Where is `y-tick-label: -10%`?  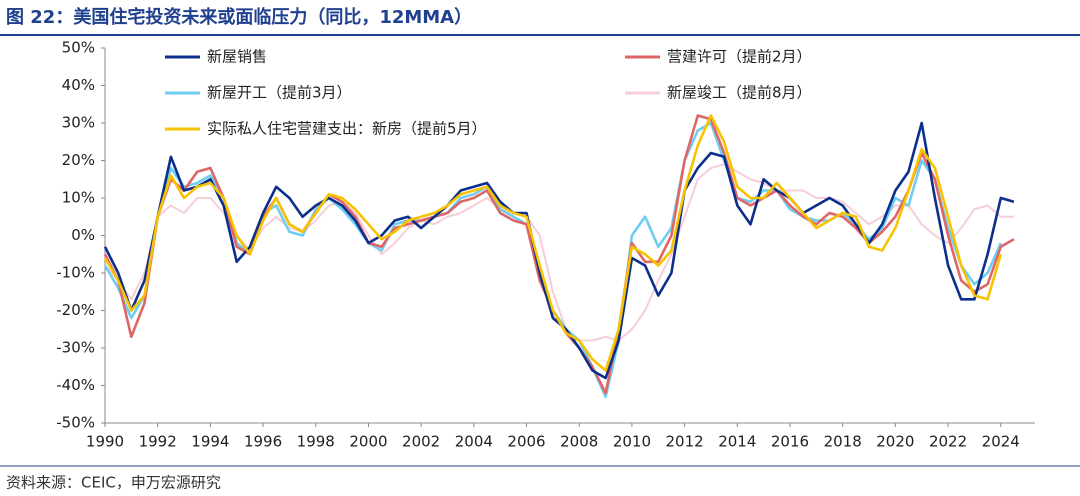
y-tick-label: -10% is located at coordinates (75, 273).